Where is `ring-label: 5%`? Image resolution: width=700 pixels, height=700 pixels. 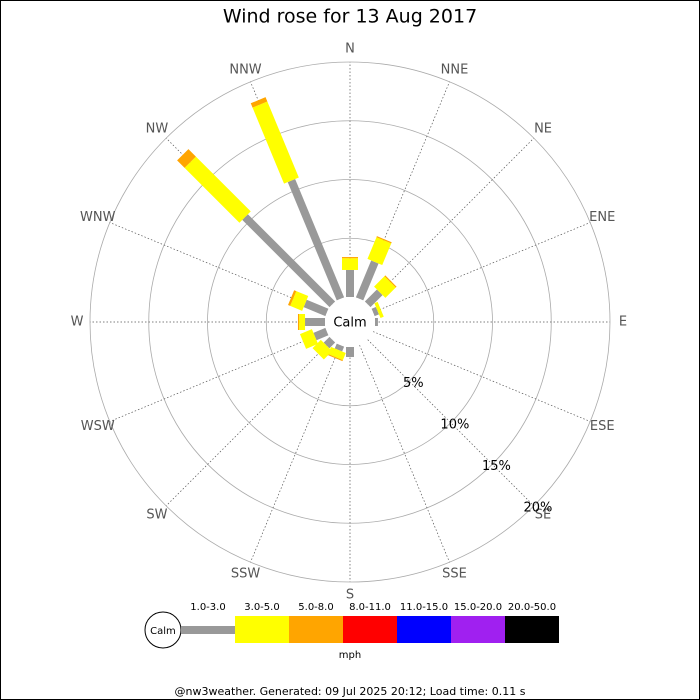
ring-label: 5% is located at coordinates (413, 383).